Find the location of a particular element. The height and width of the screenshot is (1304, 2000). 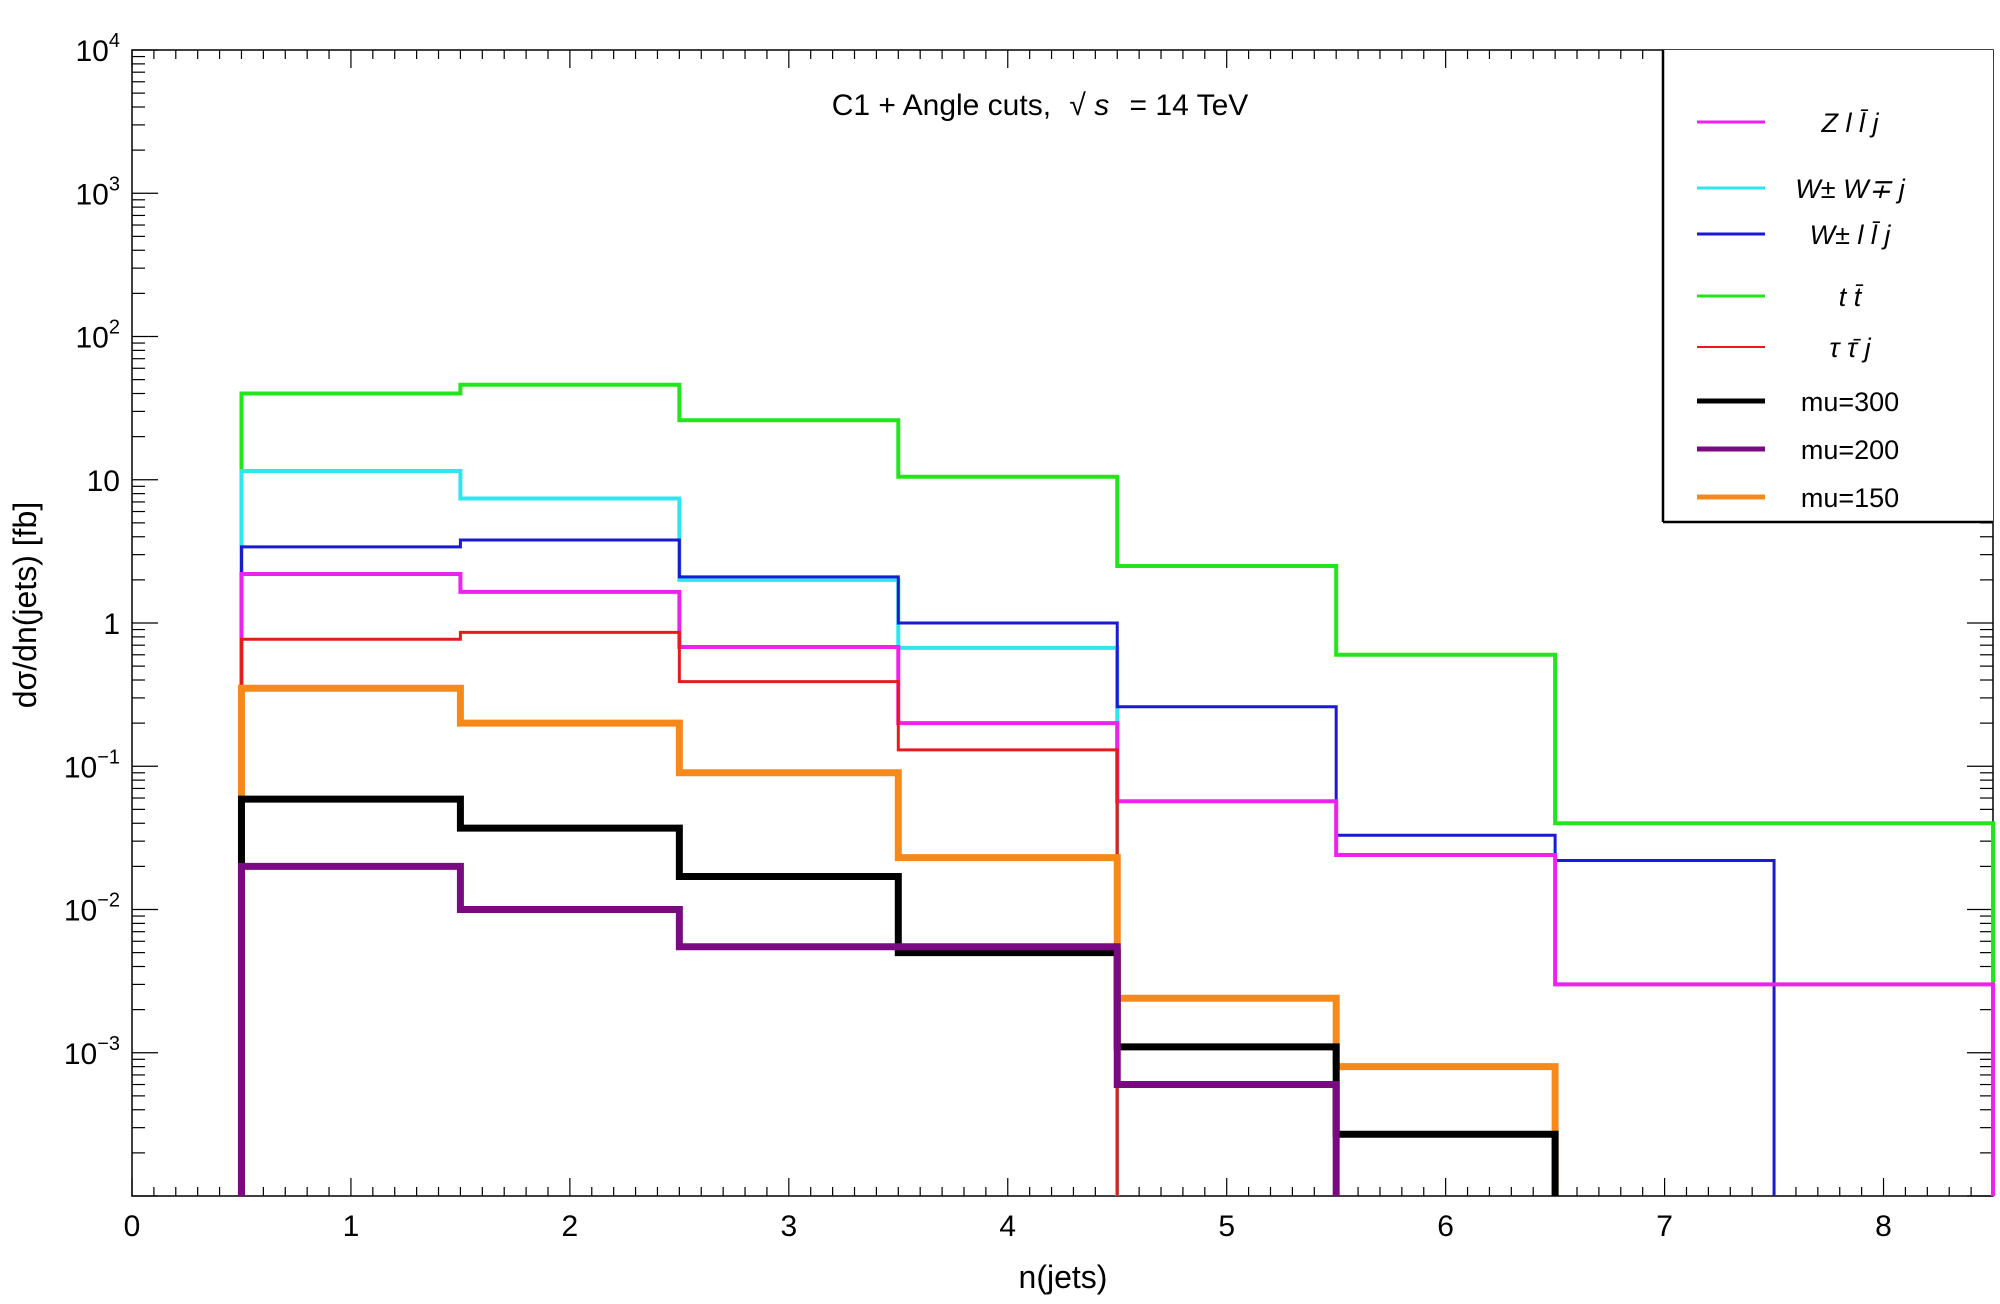

legend-label: τ τ̄ j is located at coordinates (1850, 348).